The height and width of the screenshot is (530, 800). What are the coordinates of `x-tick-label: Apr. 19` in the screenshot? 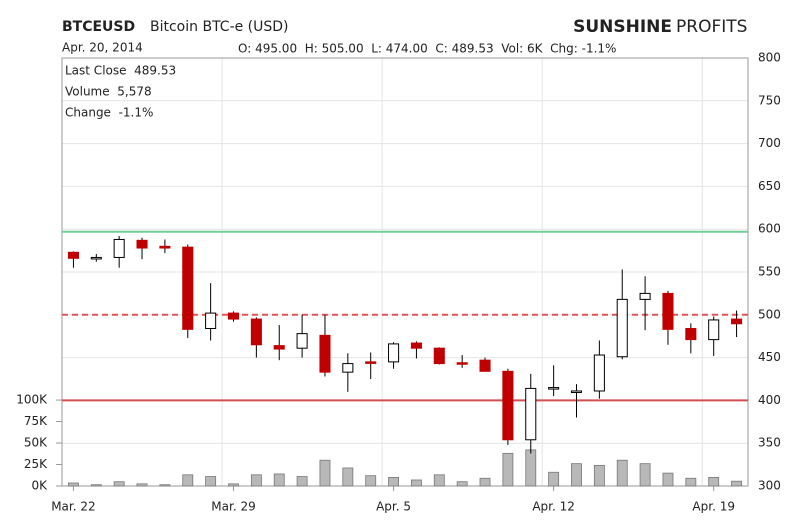 It's located at (713, 507).